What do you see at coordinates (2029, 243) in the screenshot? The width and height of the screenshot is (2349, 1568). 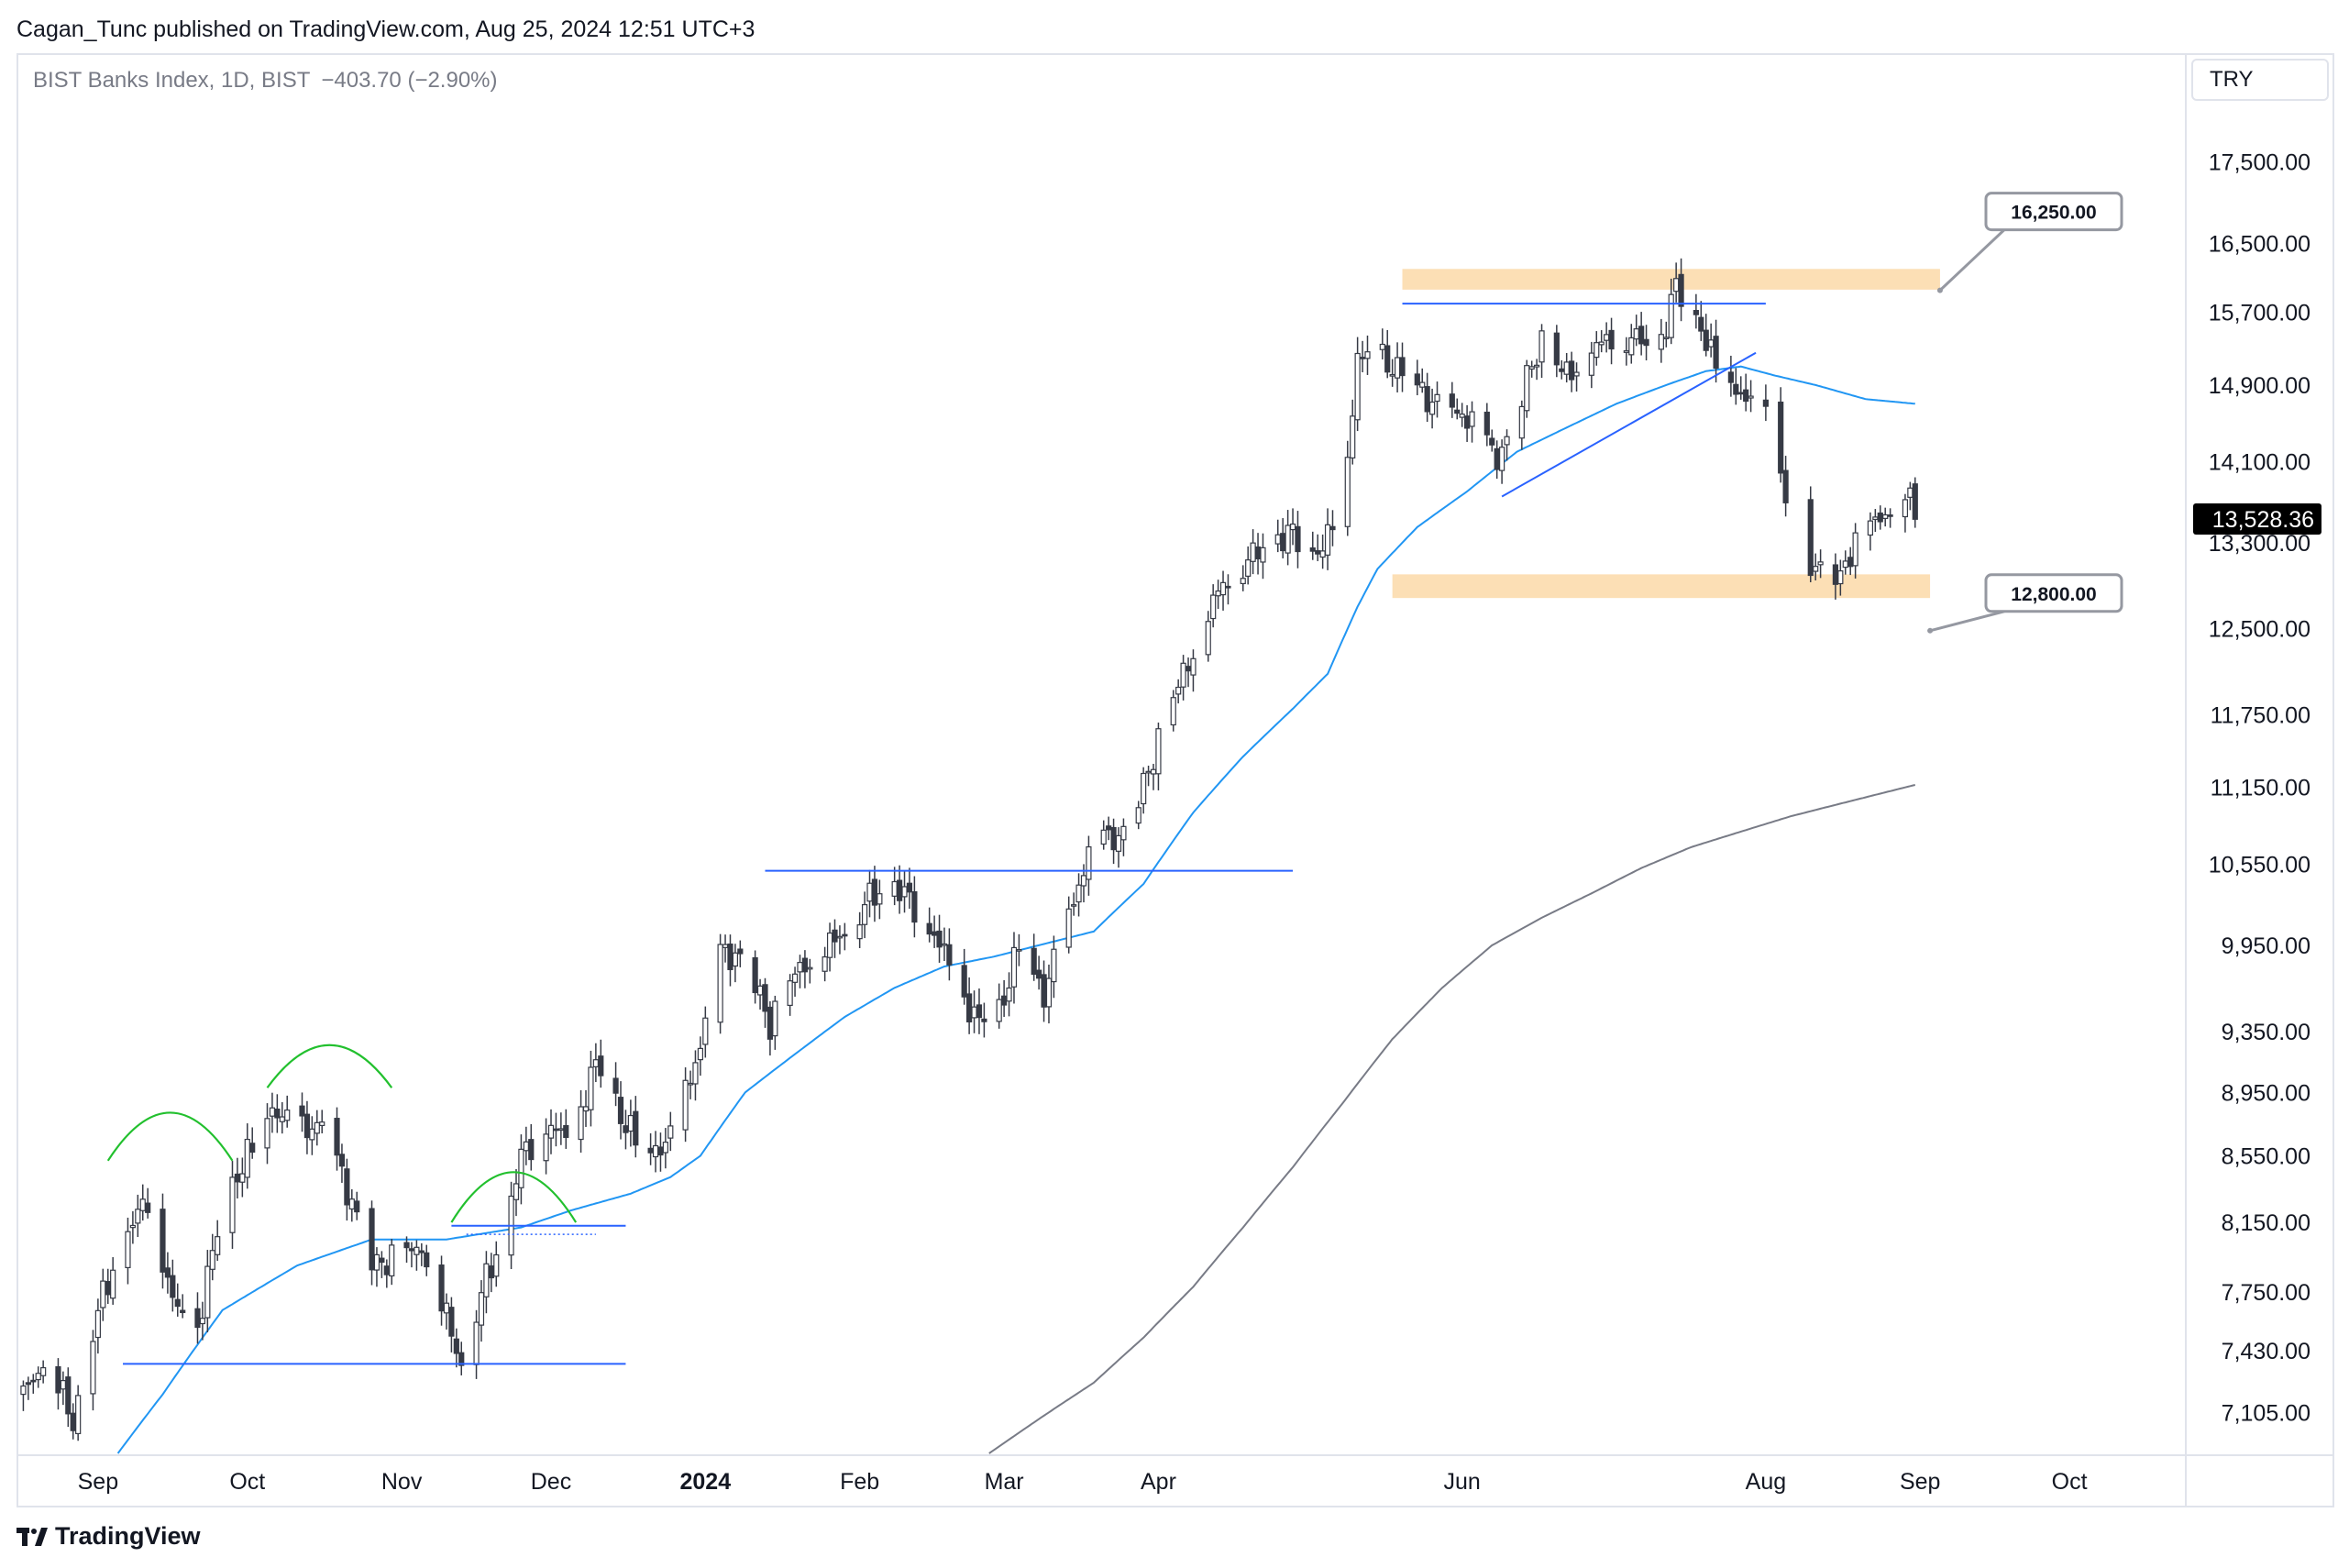 I see `callout-high: 16,250.00` at bounding box center [2029, 243].